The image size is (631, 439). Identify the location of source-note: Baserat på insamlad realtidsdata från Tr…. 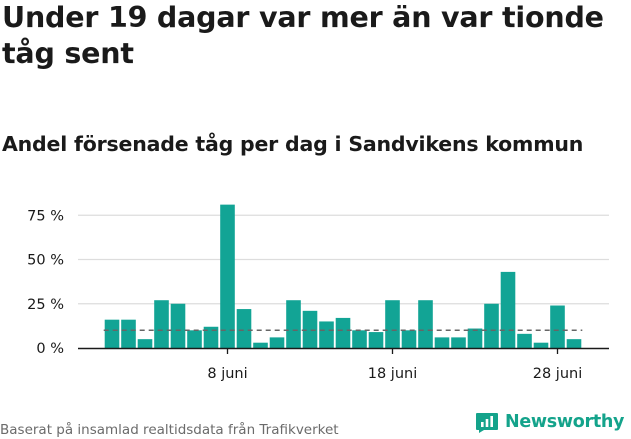
(169, 430).